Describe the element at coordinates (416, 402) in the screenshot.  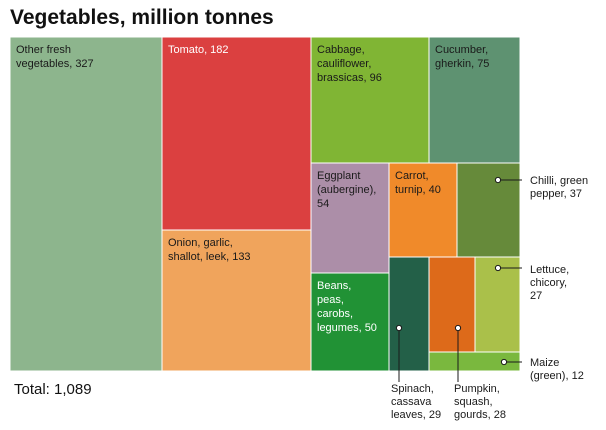
I see `callout-label-spinach: Spinach, cassava leaves, 29` at that location.